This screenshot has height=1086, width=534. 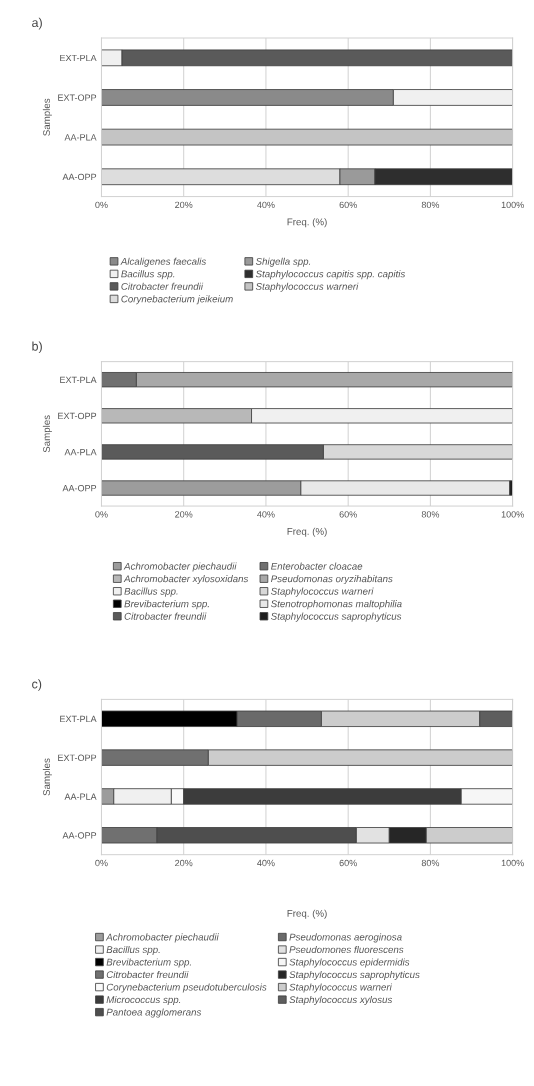 I want to click on legend-label: Corynebacterium pseudotuberculosis, so click(x=186, y=988).